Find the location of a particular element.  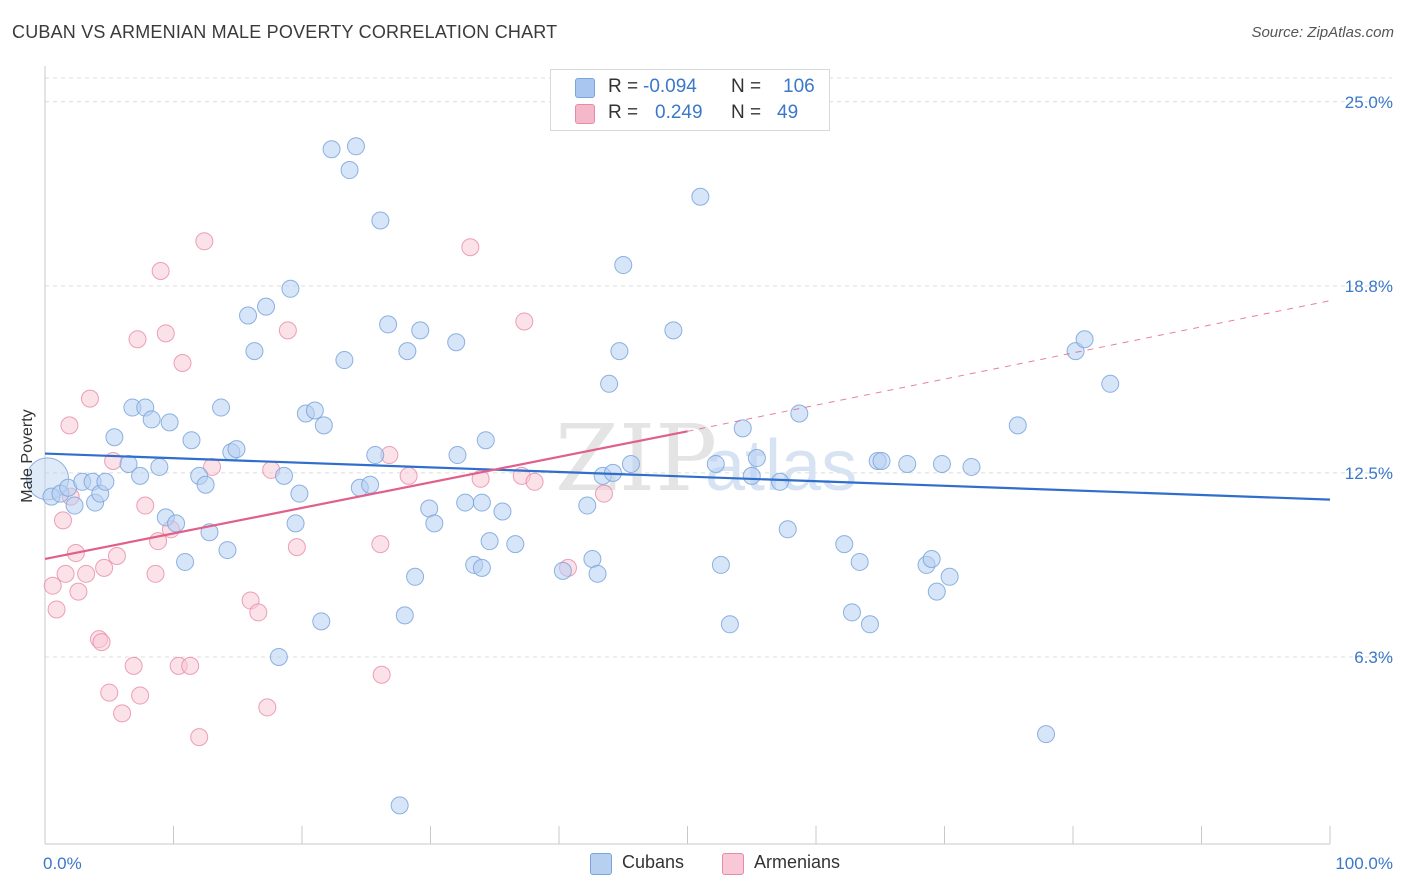

y-tick-label: 25.0% is located at coordinates (1369, 102).